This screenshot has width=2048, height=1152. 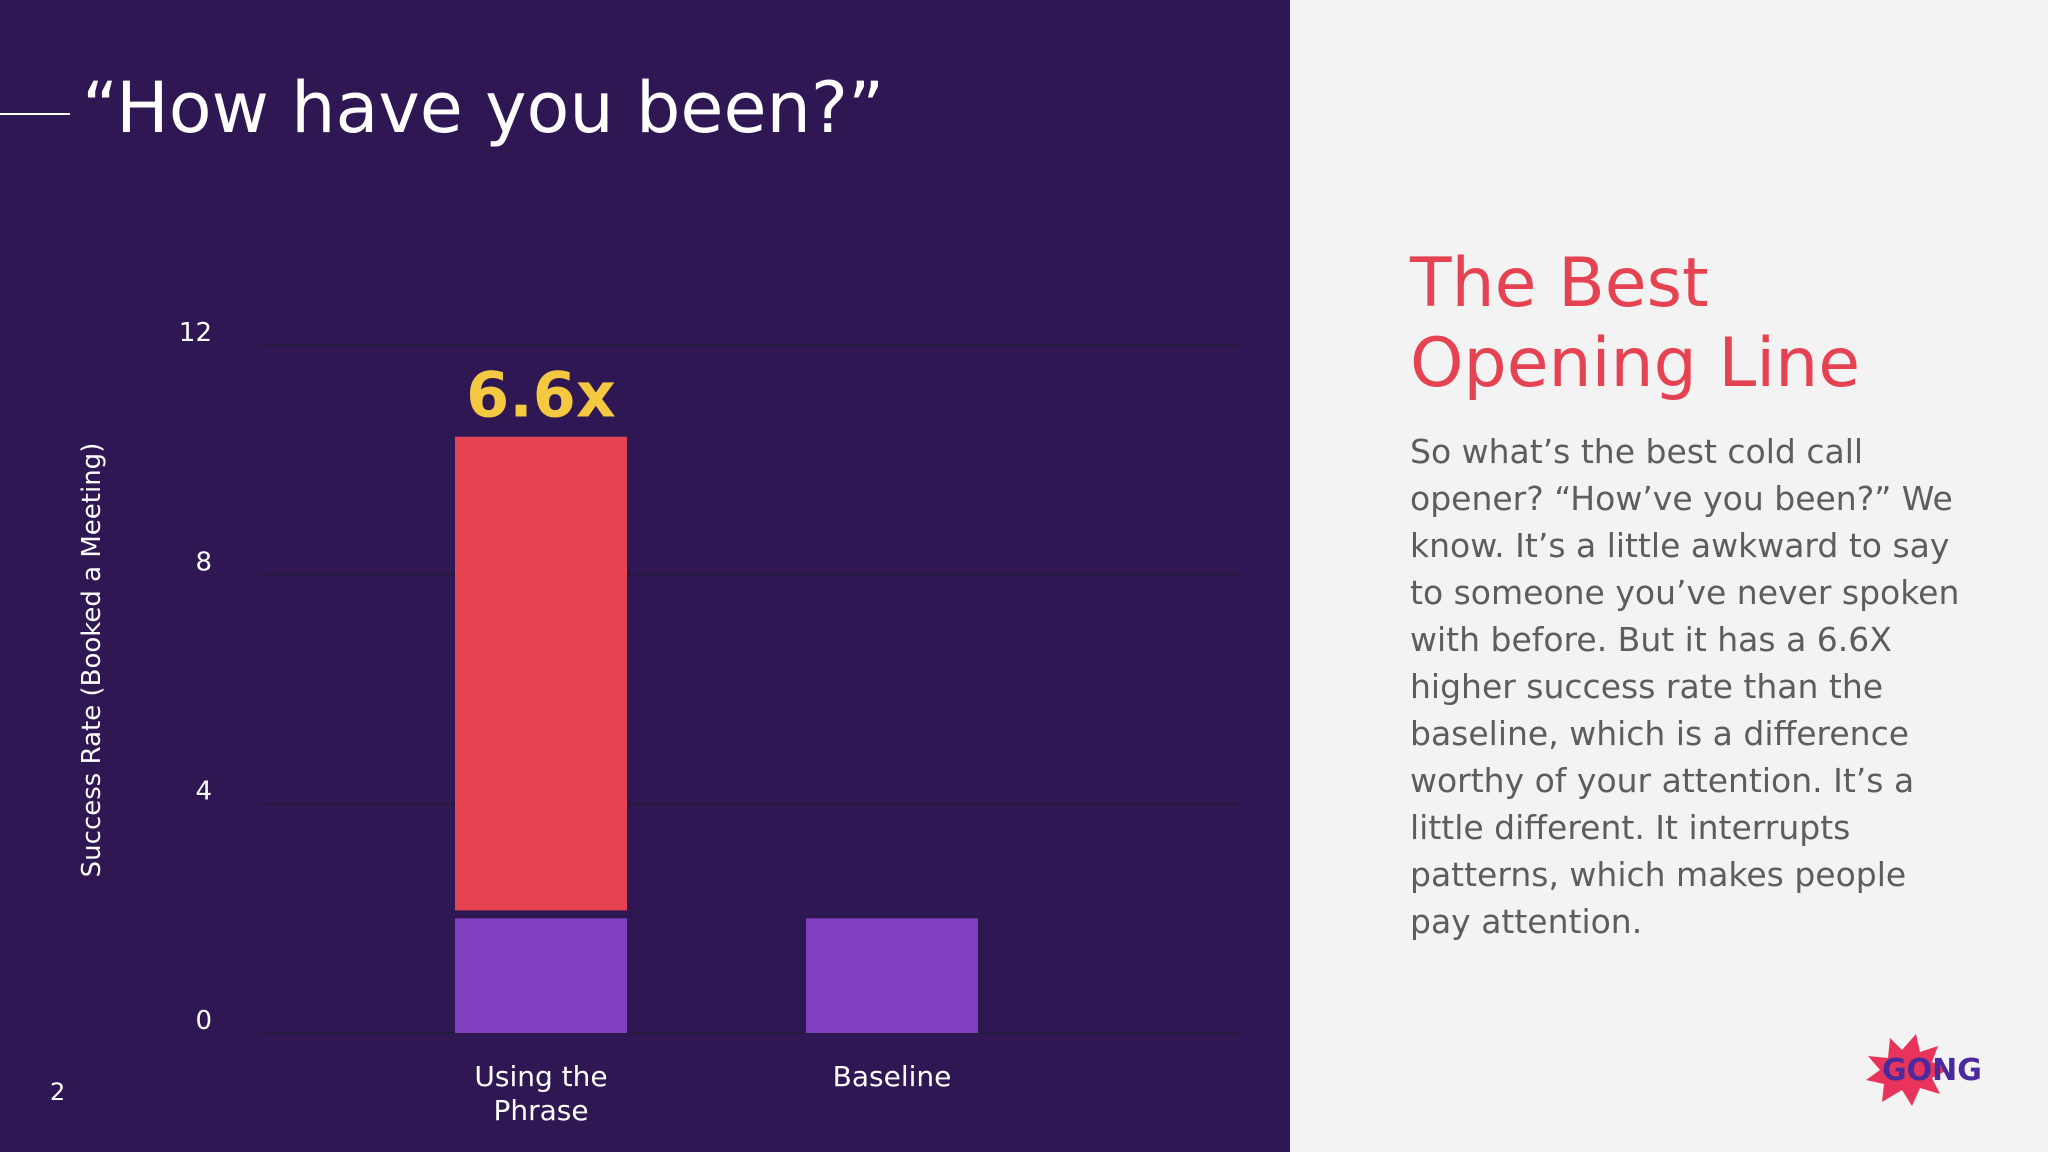 What do you see at coordinates (541, 395) in the screenshot?
I see `data-label: 6.6x` at bounding box center [541, 395].